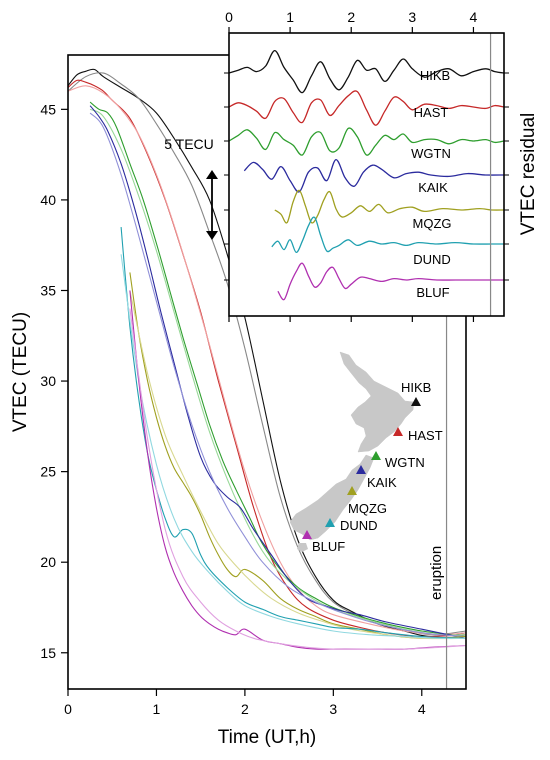 This screenshot has height=760, width=550. I want to click on station-label-dund: DUND, so click(359, 525).